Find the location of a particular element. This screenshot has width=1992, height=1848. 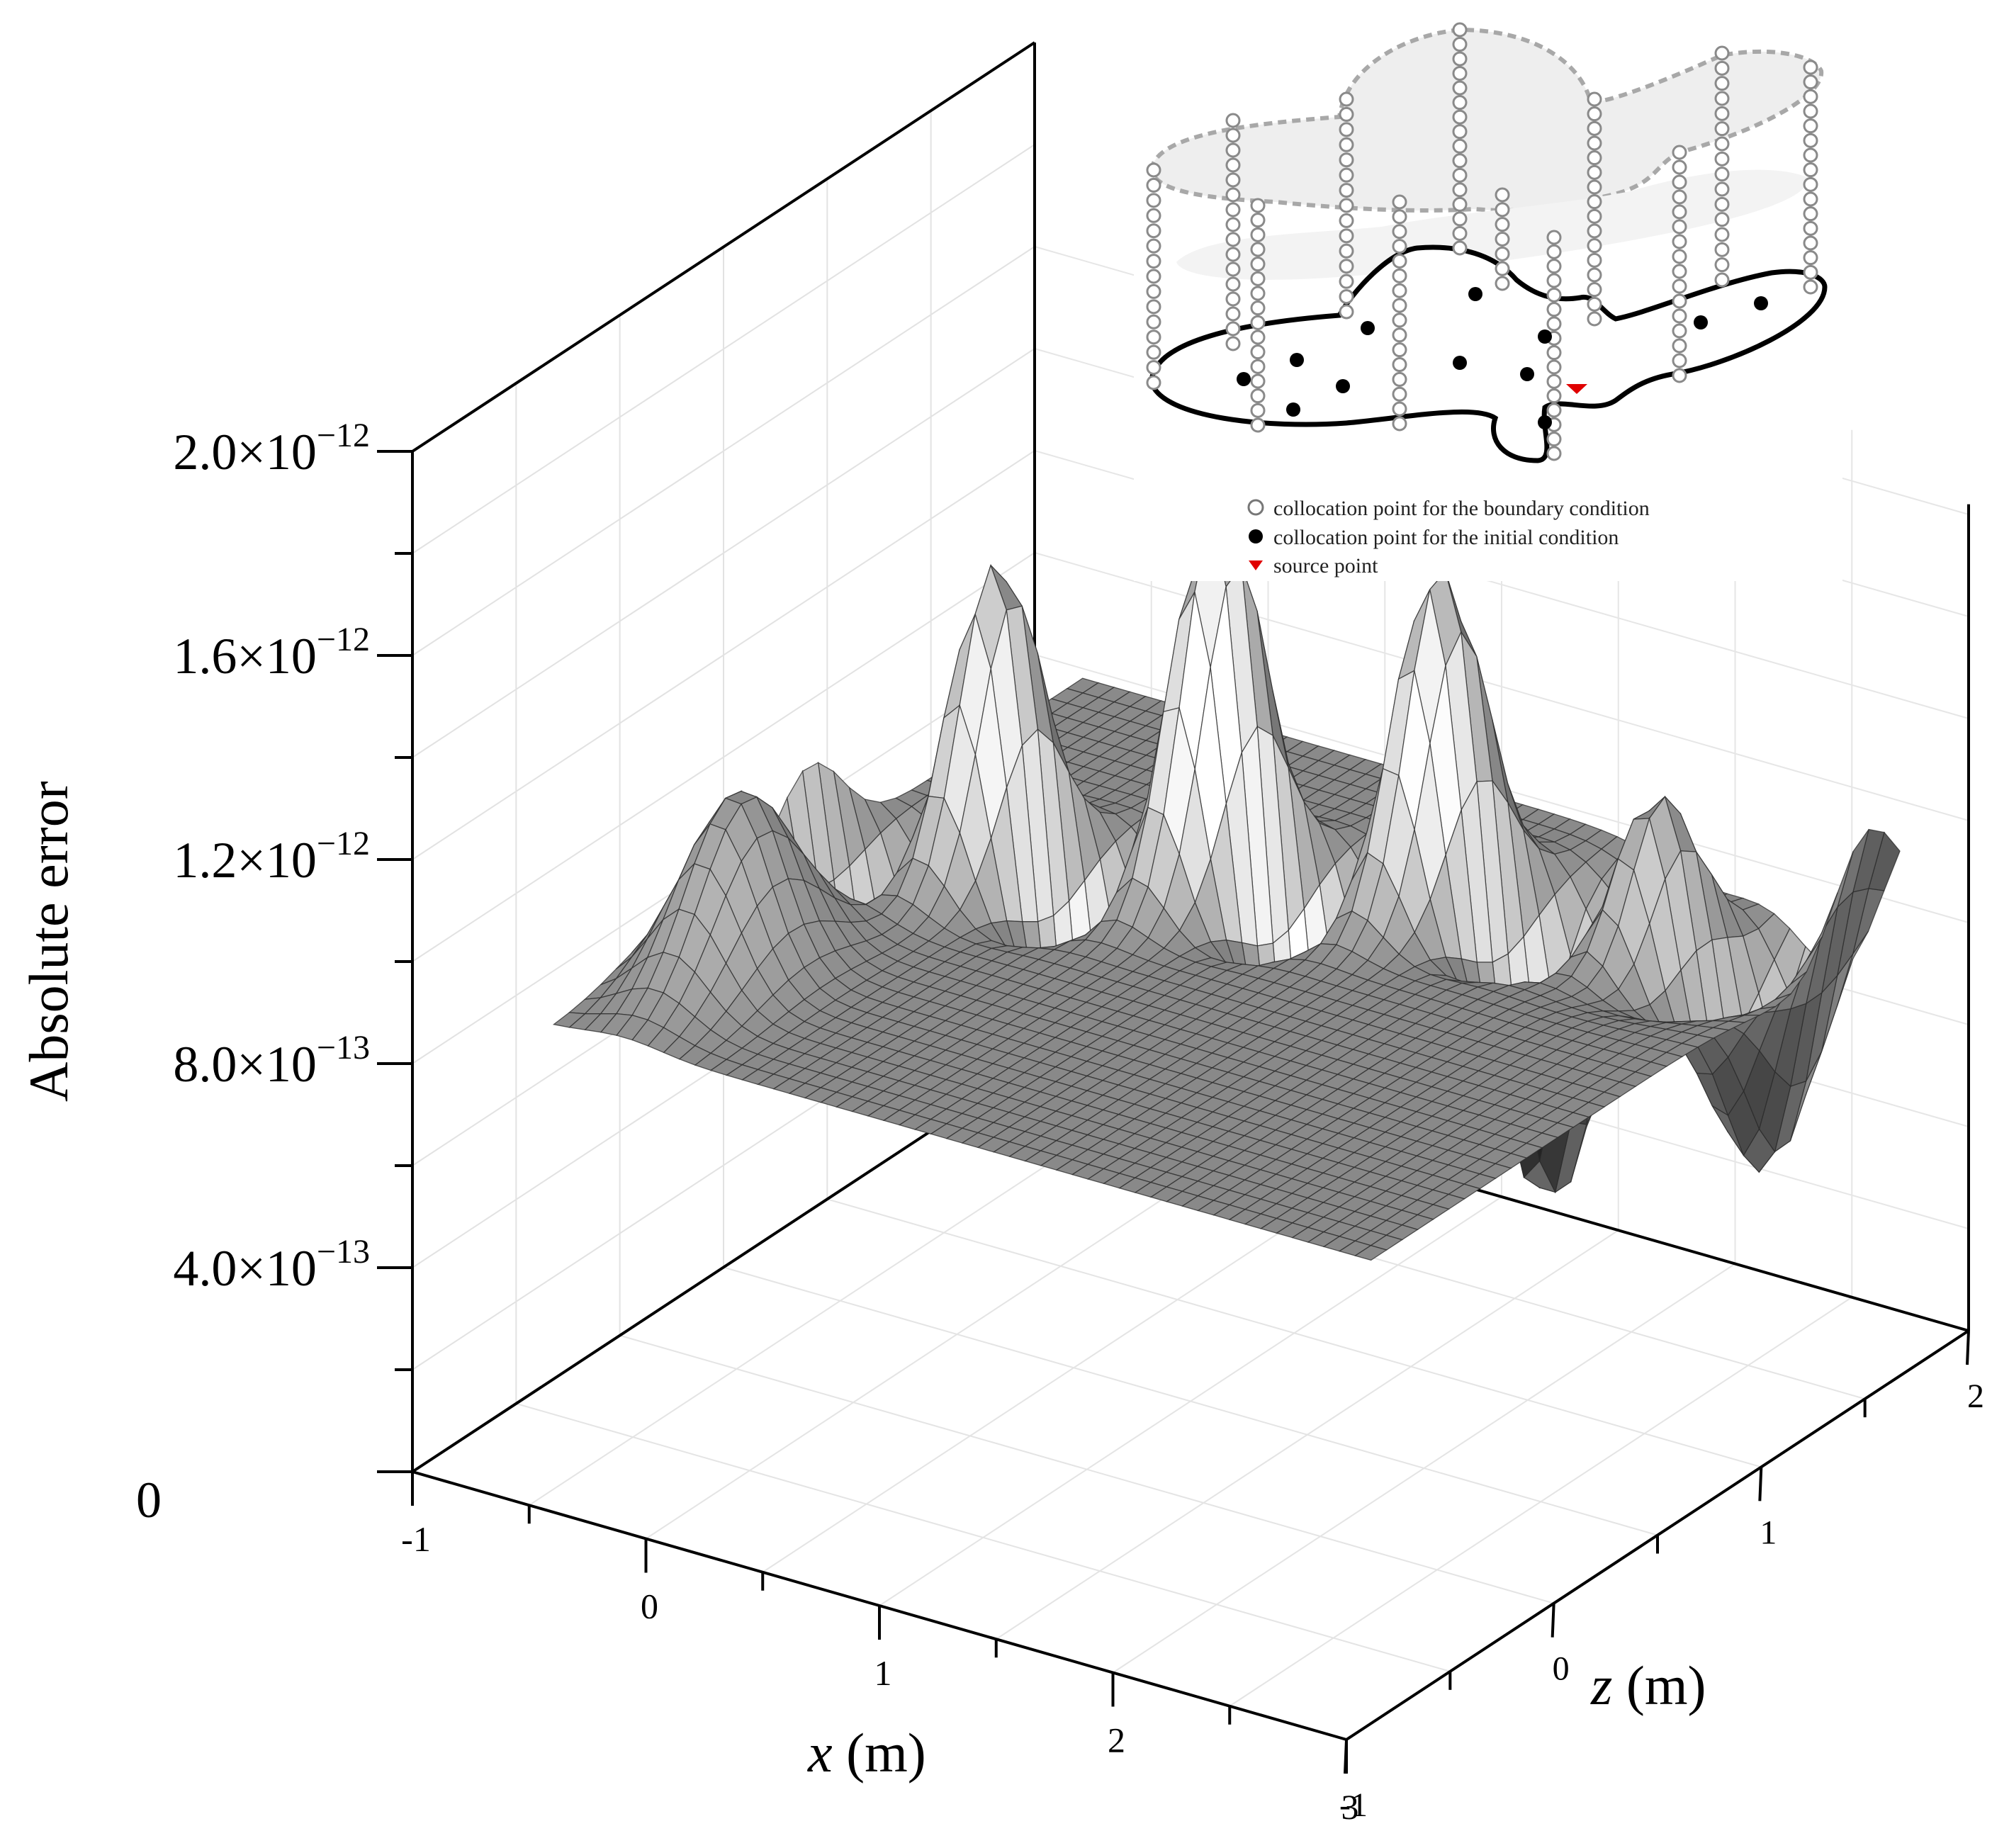

z-tick-label-0: -1 is located at coordinates (1353, 1805).